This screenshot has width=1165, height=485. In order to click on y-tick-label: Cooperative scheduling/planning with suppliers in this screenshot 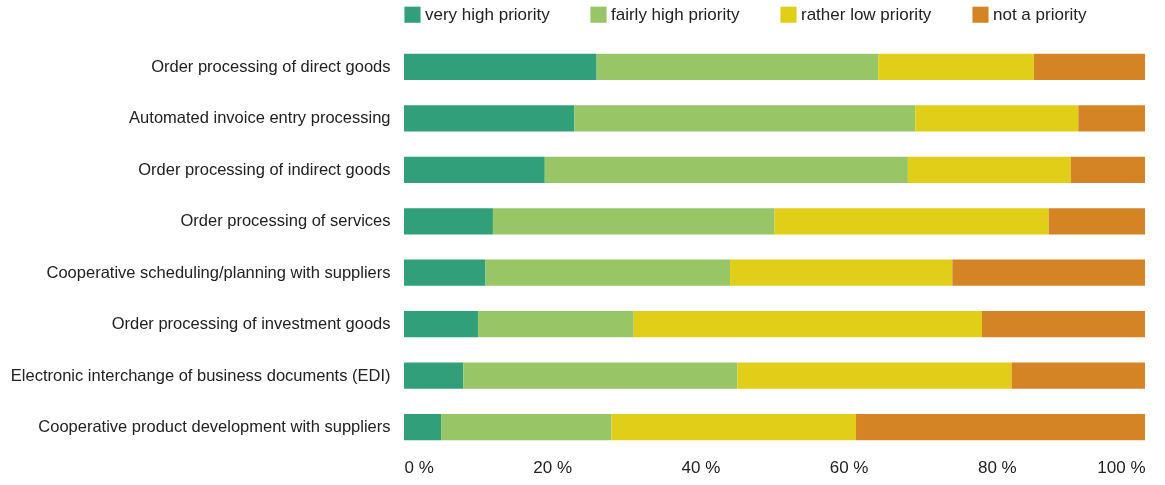, I will do `click(218, 271)`.